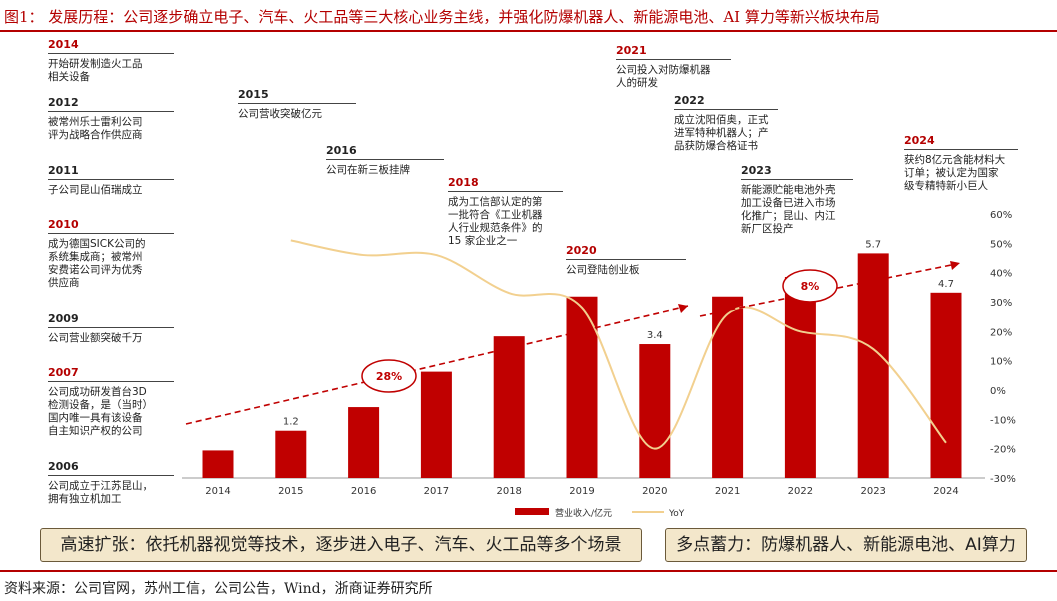 The height and width of the screenshot is (601, 1057). Describe the element at coordinates (505, 184) in the screenshot. I see `annotation-2018-year: 2018` at that location.